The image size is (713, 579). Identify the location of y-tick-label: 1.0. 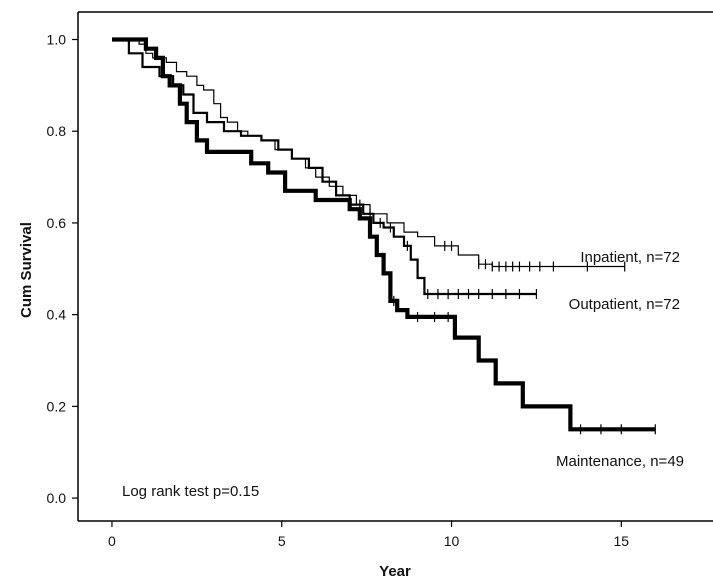
(57, 40).